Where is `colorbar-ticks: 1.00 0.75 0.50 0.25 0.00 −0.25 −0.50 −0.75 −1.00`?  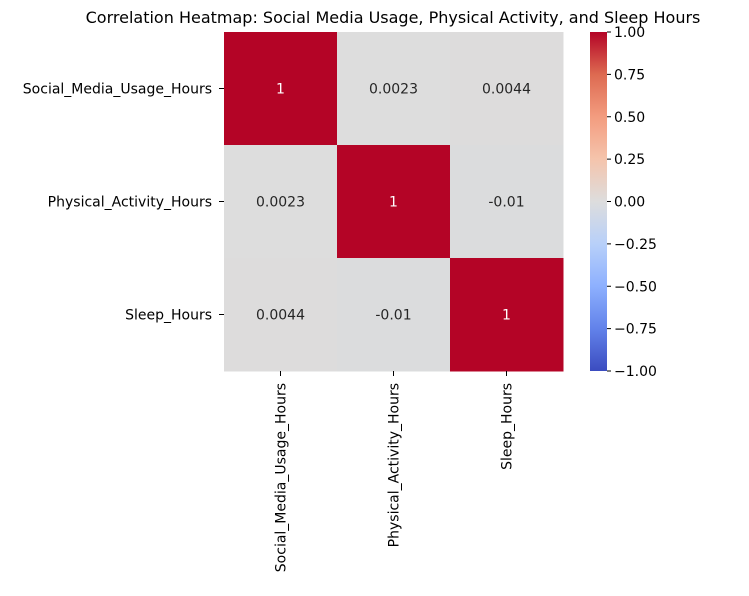 colorbar-ticks: 1.00 0.75 0.50 0.25 0.00 −0.25 −0.50 −0.75 −1.00 is located at coordinates (632, 202).